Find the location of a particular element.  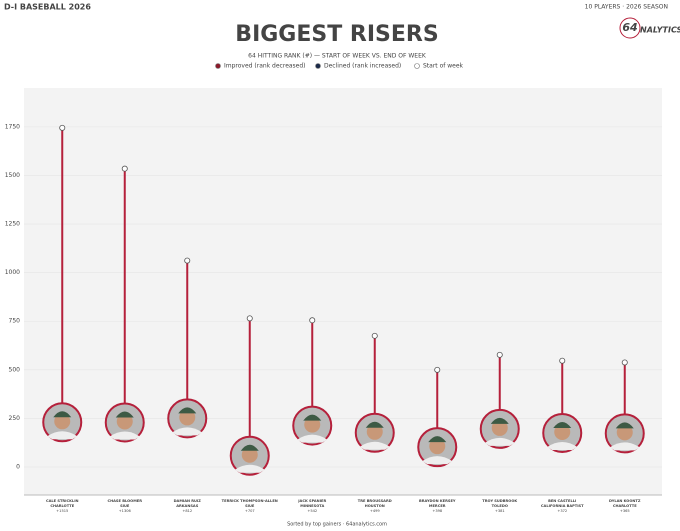

y-tick-label: 1750 is located at coordinates (12, 126).